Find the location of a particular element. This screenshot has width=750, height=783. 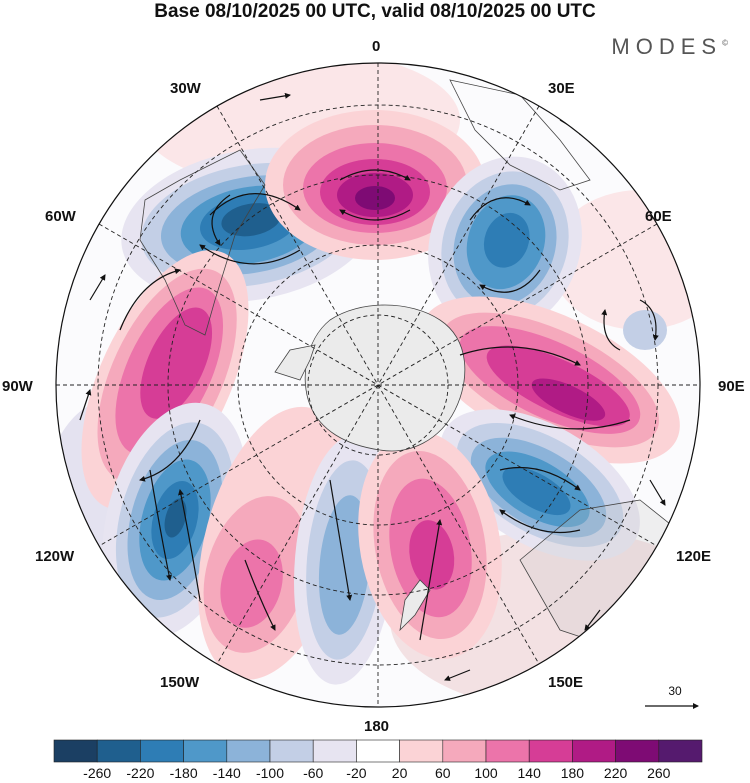

lon-label-0: 0 is located at coordinates (376, 46).